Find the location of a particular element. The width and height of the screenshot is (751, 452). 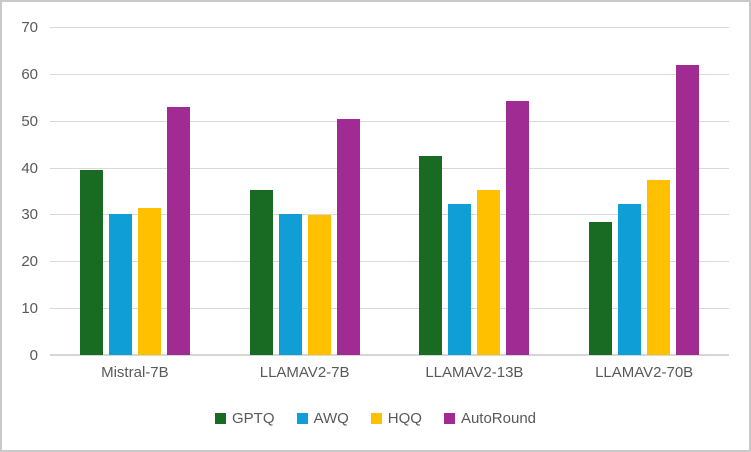

bar-awq-llamav2-13b is located at coordinates (460, 279).